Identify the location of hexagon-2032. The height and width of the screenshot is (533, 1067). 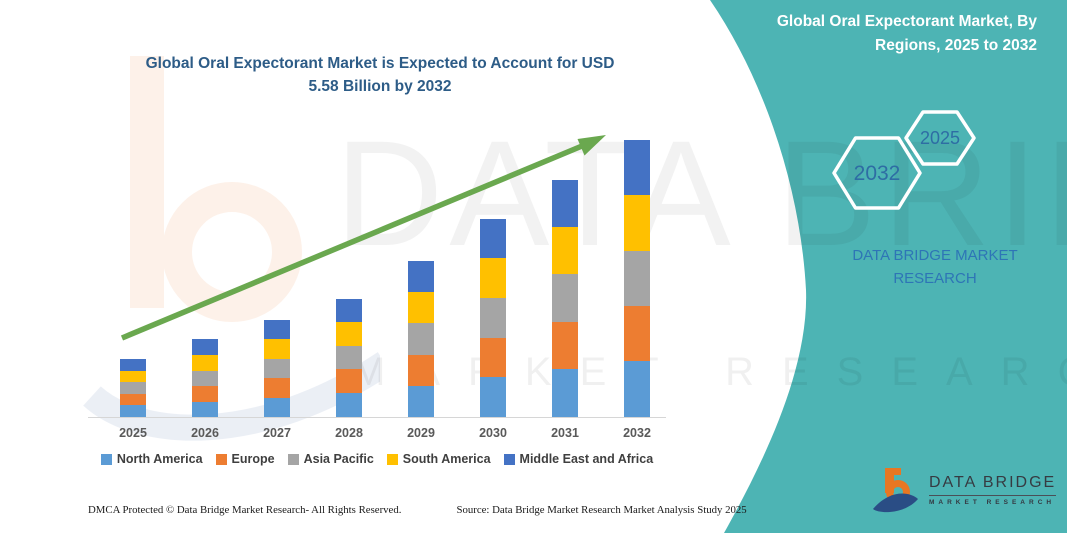
(877, 173).